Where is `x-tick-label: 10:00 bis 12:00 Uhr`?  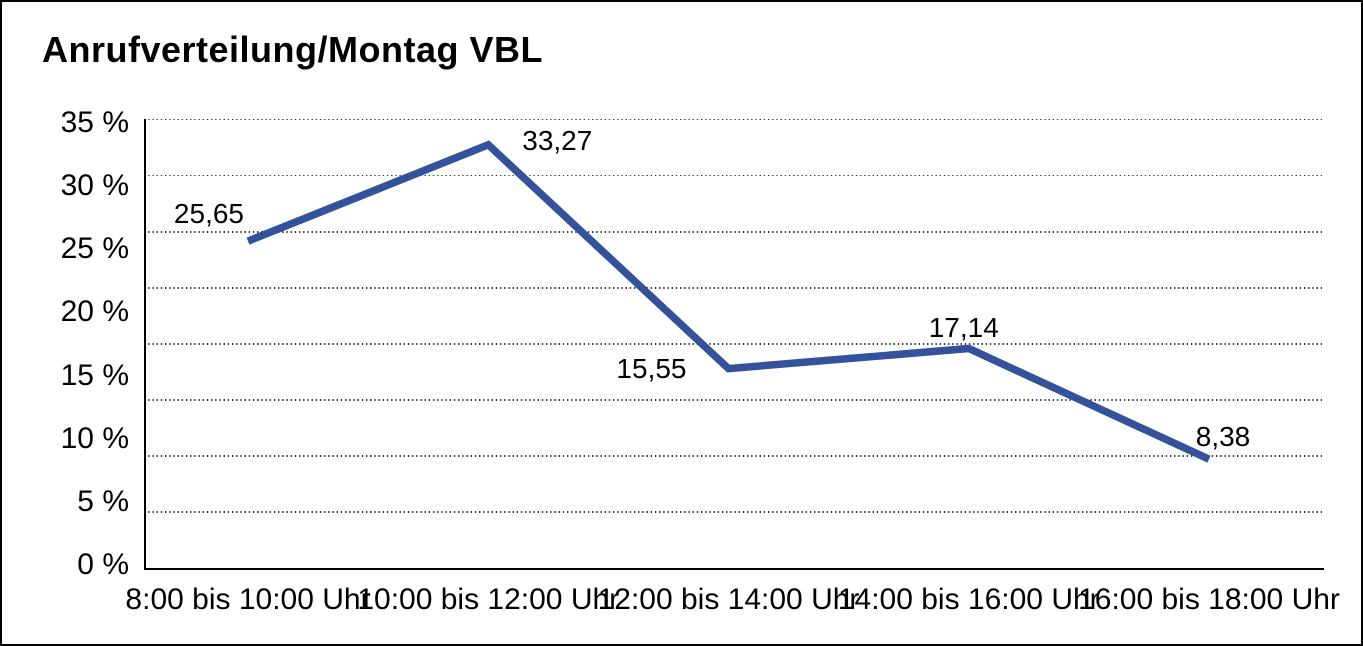
x-tick-label: 10:00 bis 12:00 Uhr is located at coordinates (488, 599).